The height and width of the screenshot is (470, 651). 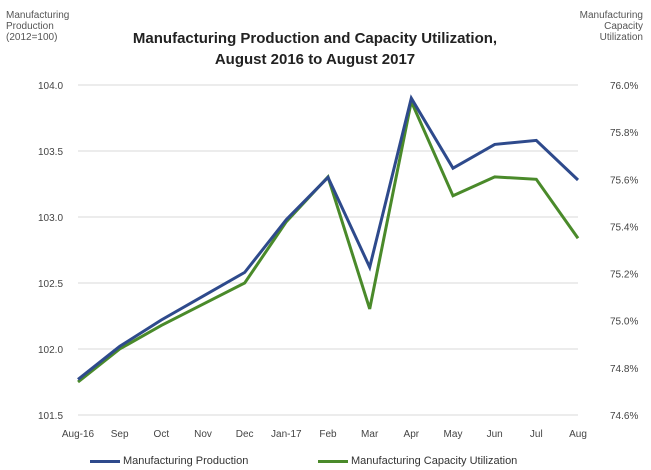 I want to click on x-tick-label: Dec, so click(x=245, y=434).